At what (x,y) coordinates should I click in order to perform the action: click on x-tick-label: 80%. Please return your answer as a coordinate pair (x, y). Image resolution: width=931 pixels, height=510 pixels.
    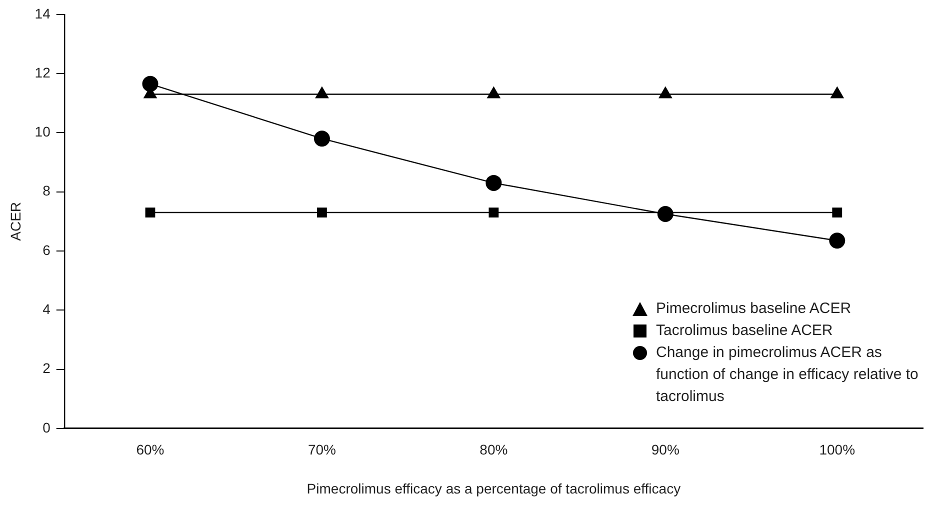
    Looking at the image, I should click on (494, 450).